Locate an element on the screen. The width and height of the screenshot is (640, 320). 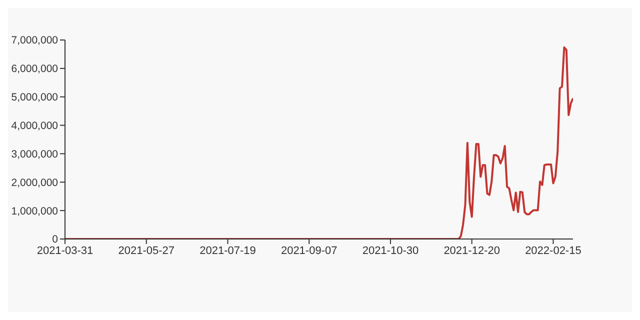
y-tick-label: 6,000,000 is located at coordinates (34, 69).